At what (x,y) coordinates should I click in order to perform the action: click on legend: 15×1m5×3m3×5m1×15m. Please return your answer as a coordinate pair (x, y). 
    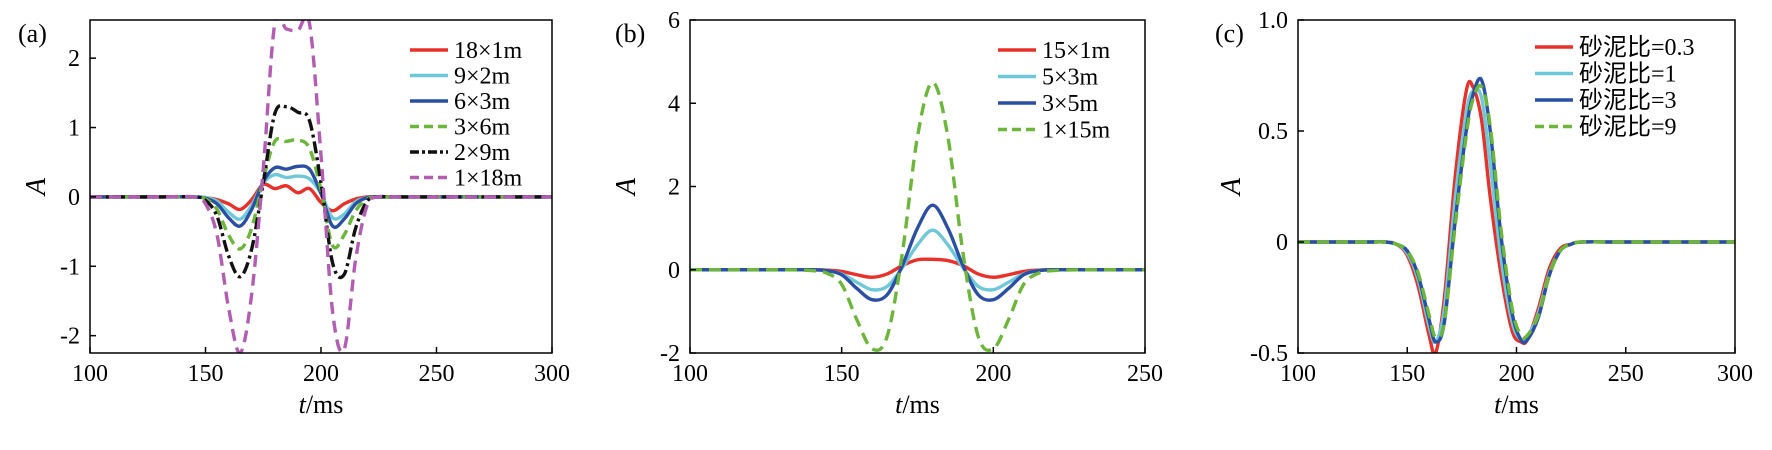
    Looking at the image, I should click on (1054, 91).